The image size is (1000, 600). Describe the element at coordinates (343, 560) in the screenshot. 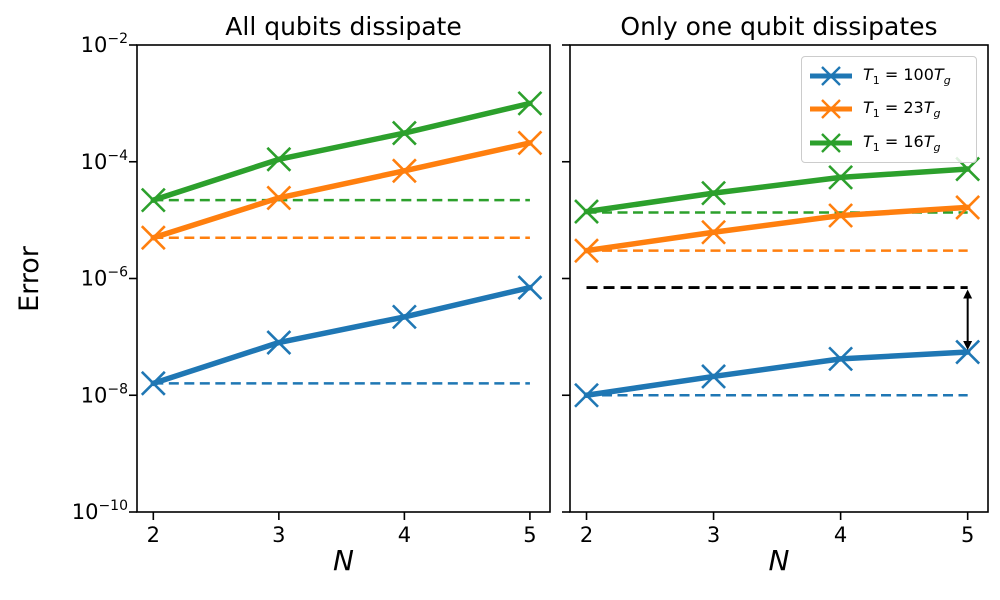

I see `x-axis-label-left: N` at that location.